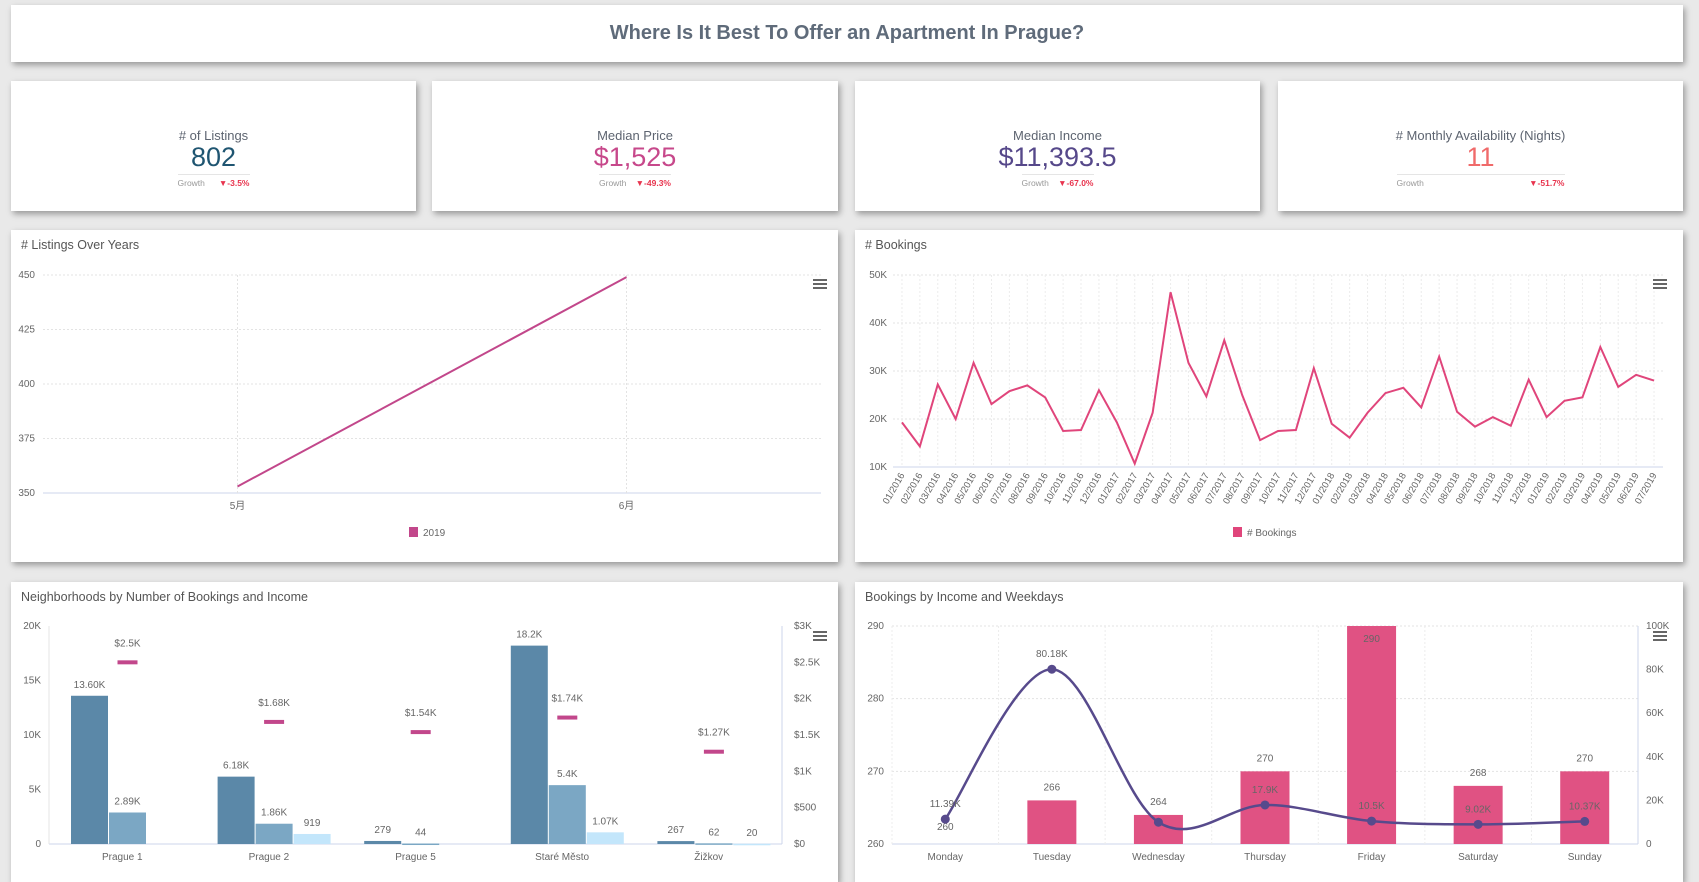 The height and width of the screenshot is (882, 1699). What do you see at coordinates (803, 771) in the screenshot?
I see `y-tick-label: $1K` at bounding box center [803, 771].